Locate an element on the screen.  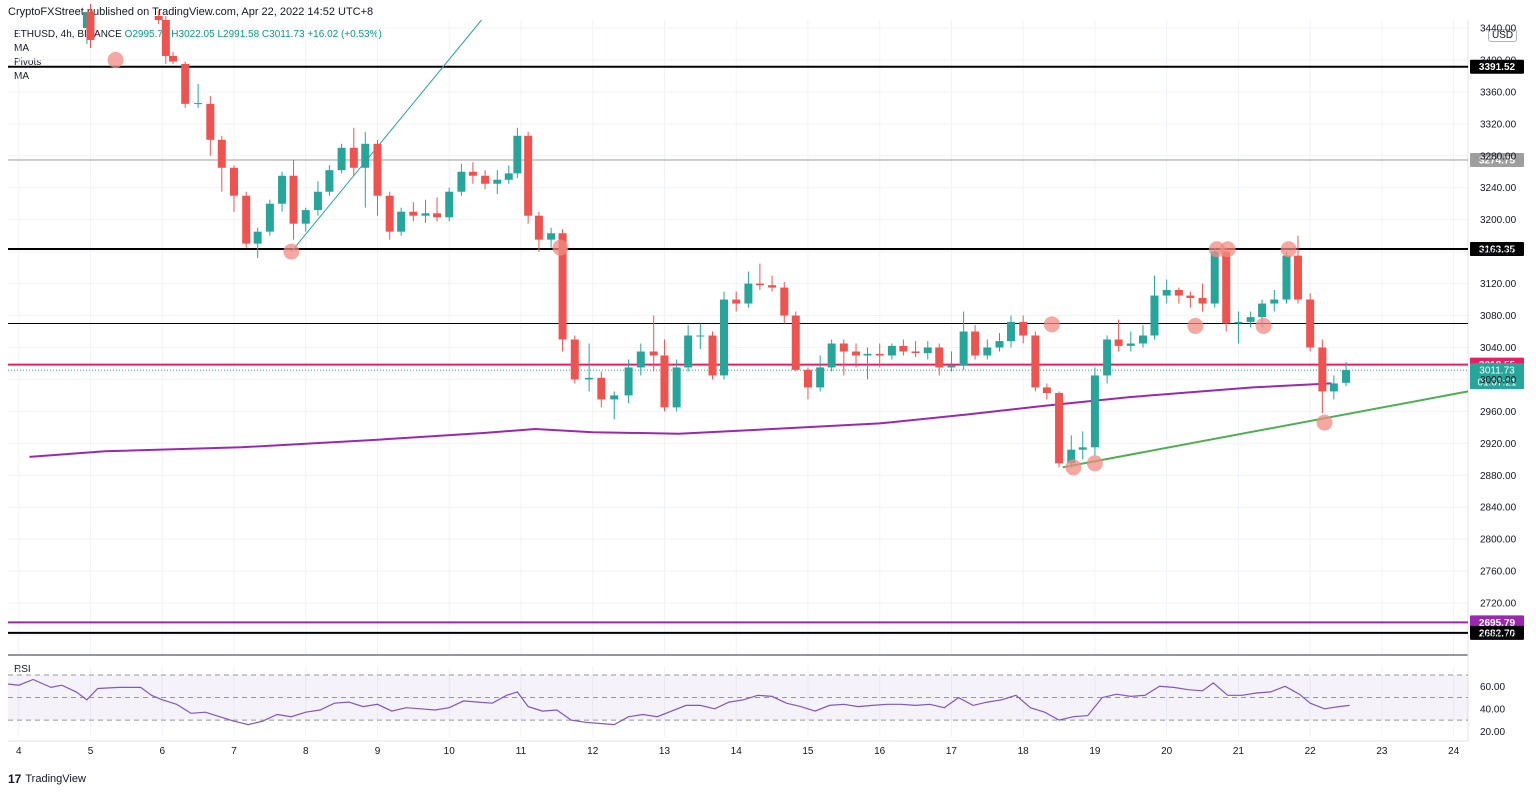
current-price-bg is located at coordinates (1497, 376).